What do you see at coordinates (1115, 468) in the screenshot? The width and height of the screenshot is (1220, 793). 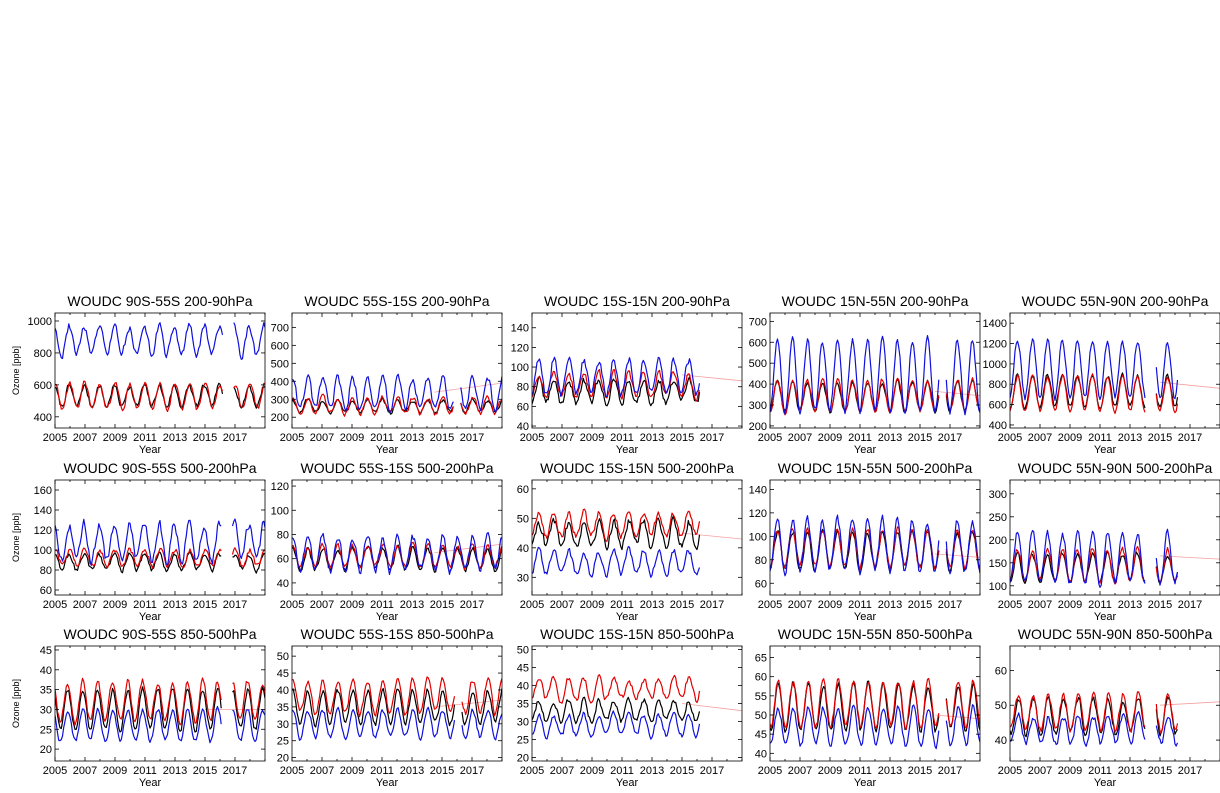 I see `panel-title: WOUDC 55N-90N 500-200hPa` at bounding box center [1115, 468].